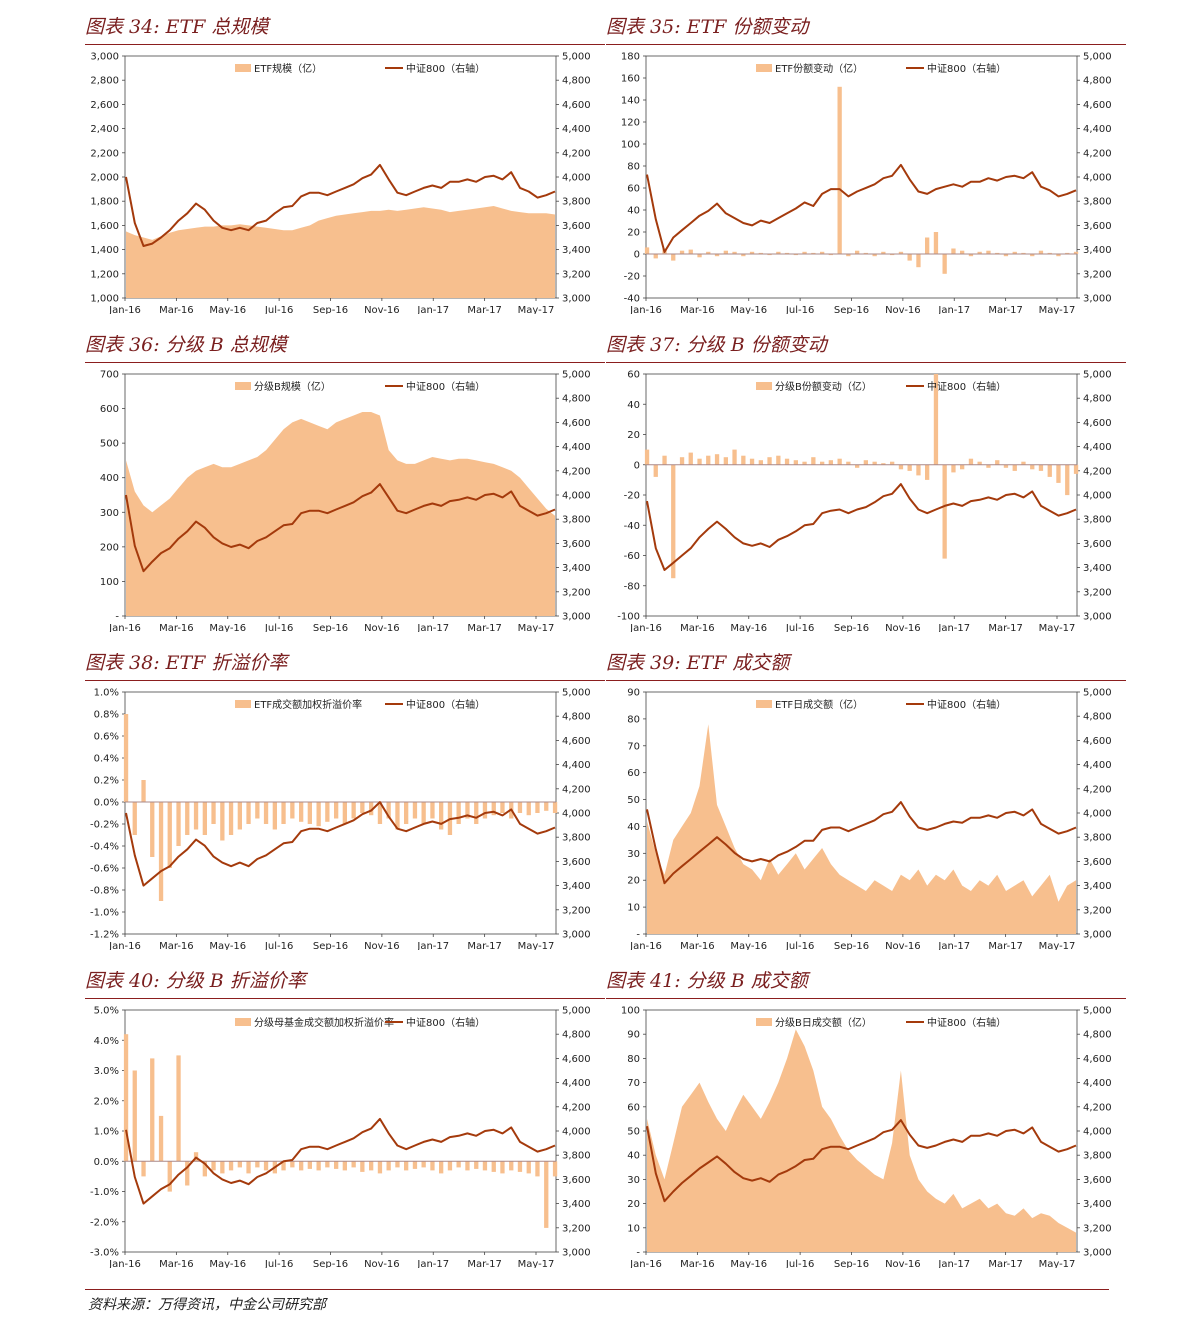 Image resolution: width=1191 pixels, height=1330 pixels. What do you see at coordinates (432, 627) in the screenshot?
I see `x-axis-tick-label: Jan-17` at bounding box center [432, 627].